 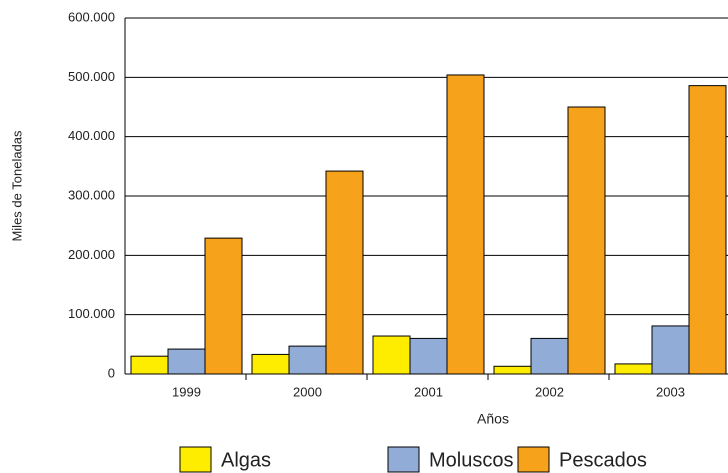 I want to click on legend-label: Algas, so click(x=246, y=460).